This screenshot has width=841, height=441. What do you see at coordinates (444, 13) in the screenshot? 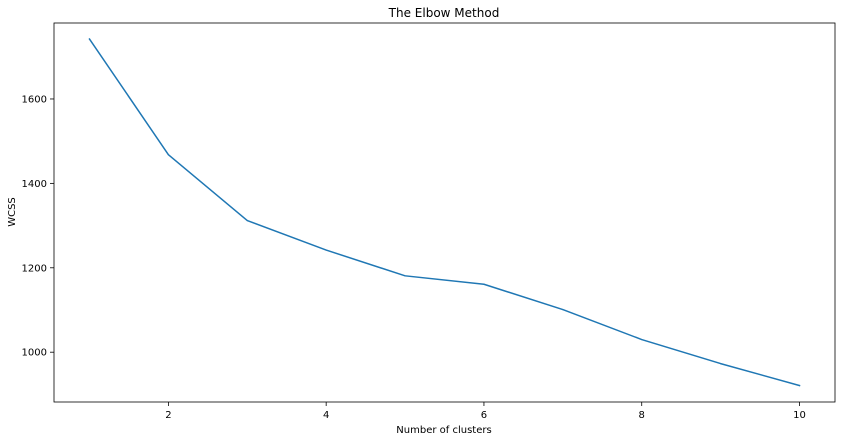
I see `chart-title: The Elbow Method` at bounding box center [444, 13].